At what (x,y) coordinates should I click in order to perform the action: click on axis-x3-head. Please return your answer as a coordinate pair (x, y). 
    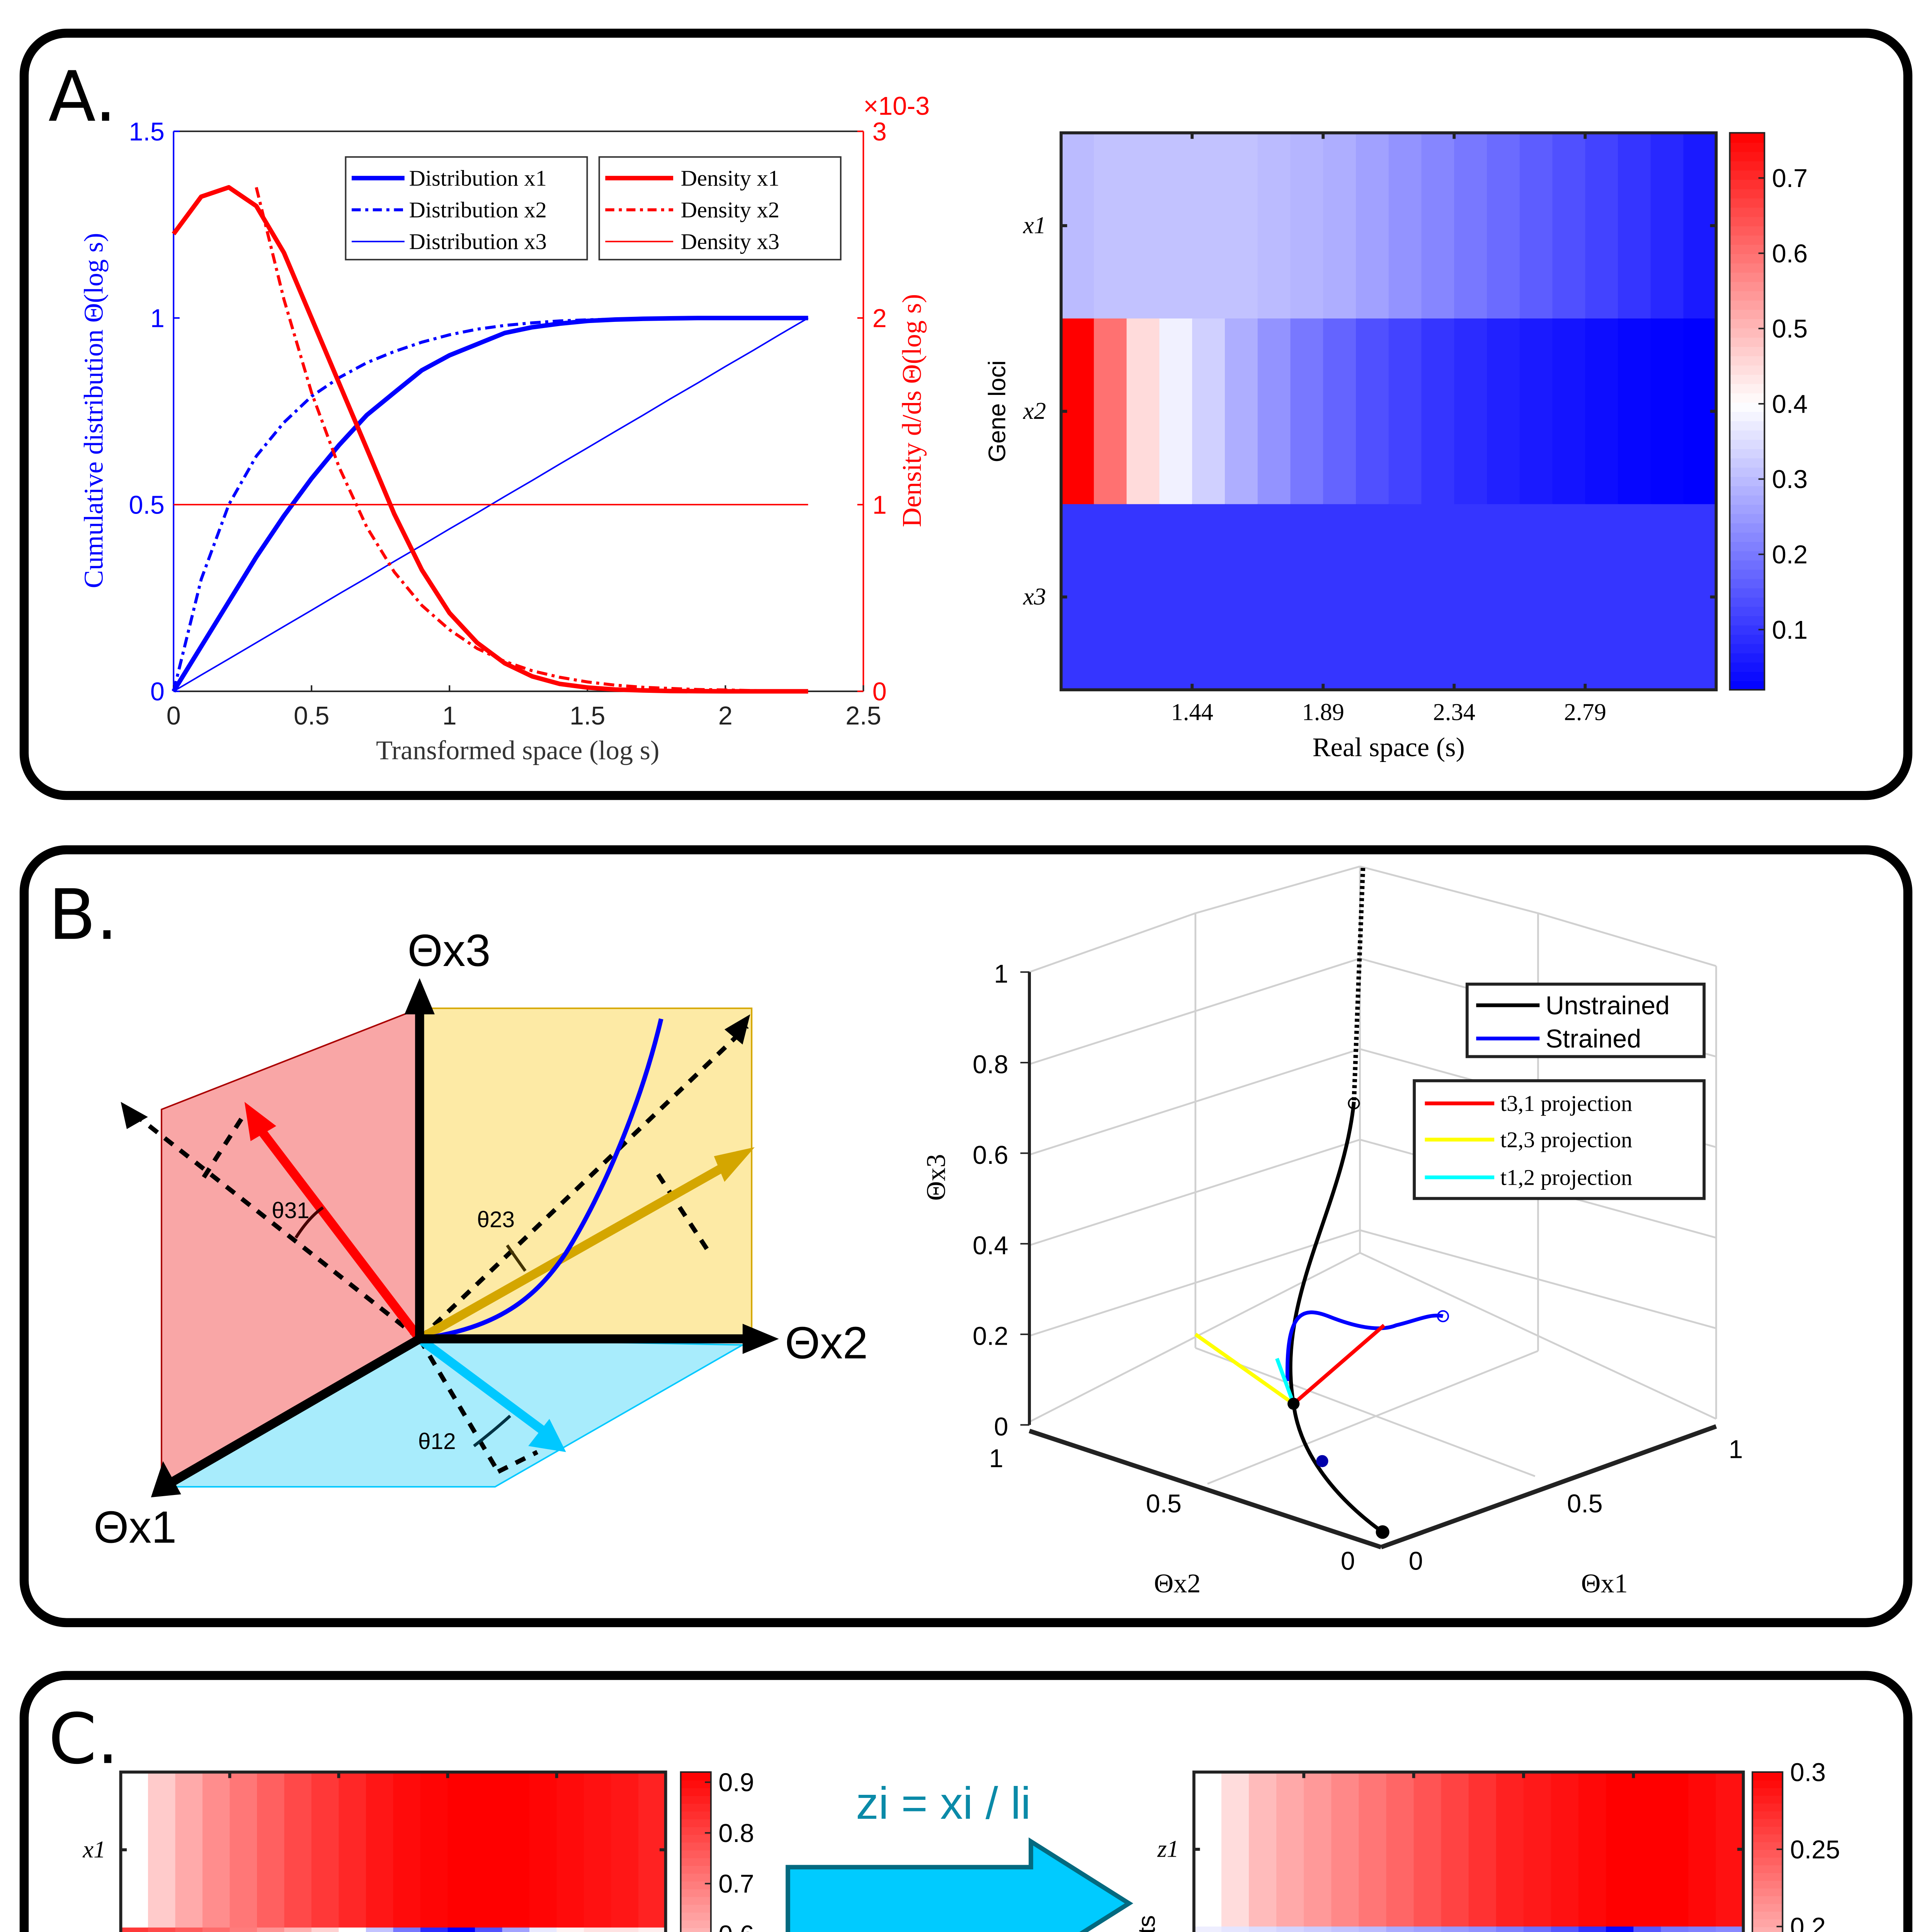
    Looking at the image, I should click on (420, 997).